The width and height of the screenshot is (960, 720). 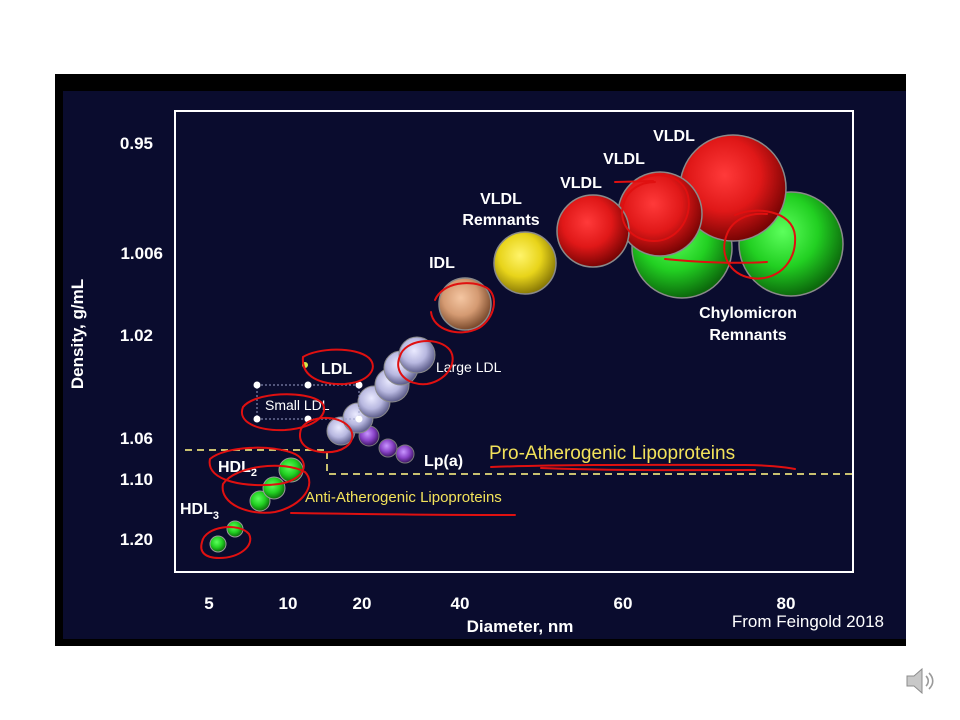 What do you see at coordinates (520, 626) in the screenshot?
I see `x-axis-title: Diameter, nm` at bounding box center [520, 626].